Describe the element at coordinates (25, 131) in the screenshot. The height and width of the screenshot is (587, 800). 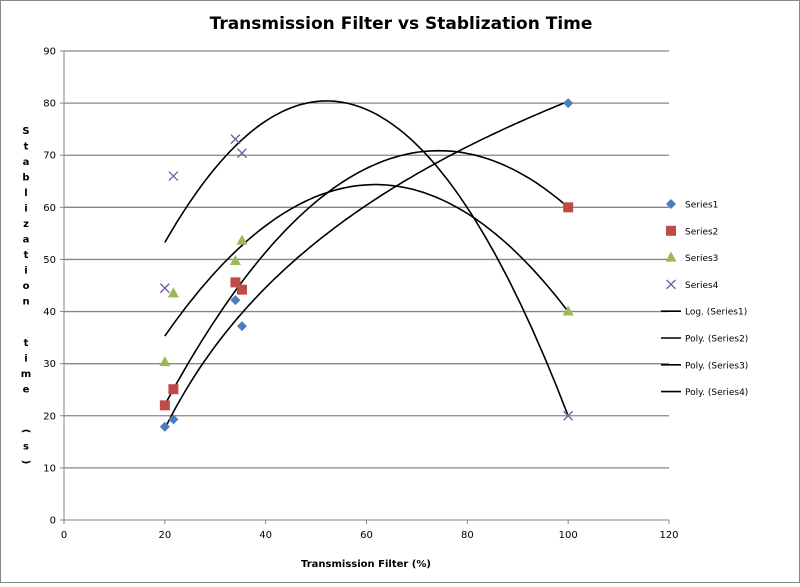
I see `y-axis-label-char: S` at that location.